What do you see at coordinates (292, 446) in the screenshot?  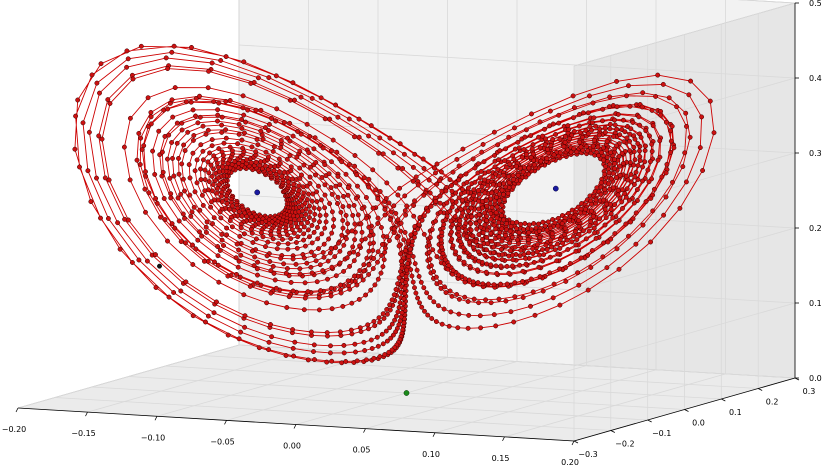 I see `x-tick-label: 0.00` at bounding box center [292, 446].